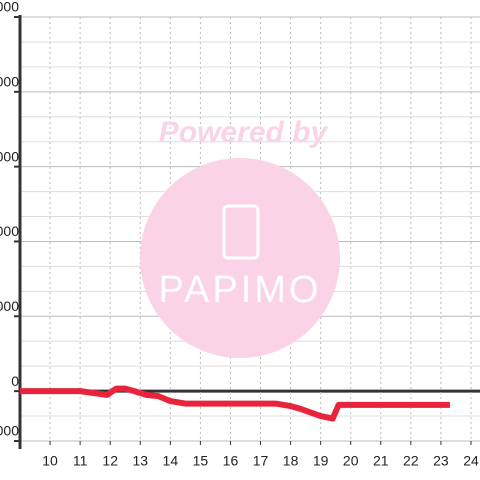  Describe the element at coordinates (231, 461) in the screenshot. I see `x-tick-label: 16` at that location.